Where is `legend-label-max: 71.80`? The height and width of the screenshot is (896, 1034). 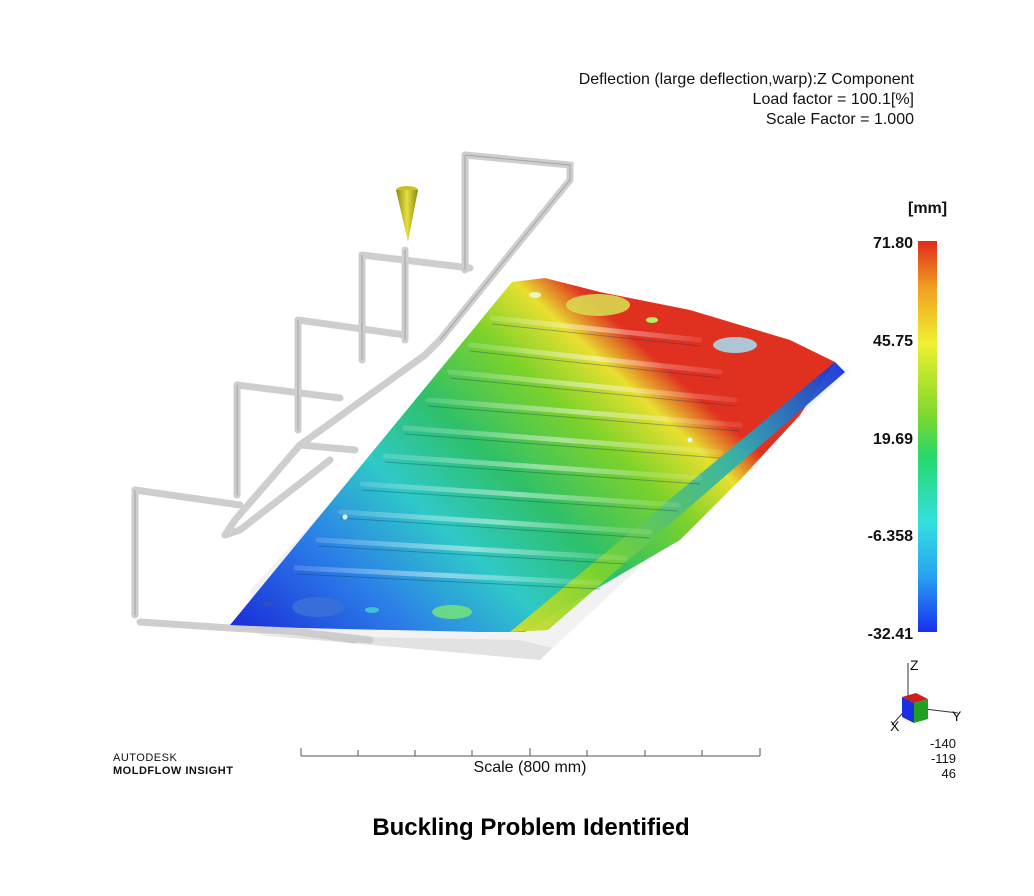
legend-label-max: 71.80 is located at coordinates (892, 243).